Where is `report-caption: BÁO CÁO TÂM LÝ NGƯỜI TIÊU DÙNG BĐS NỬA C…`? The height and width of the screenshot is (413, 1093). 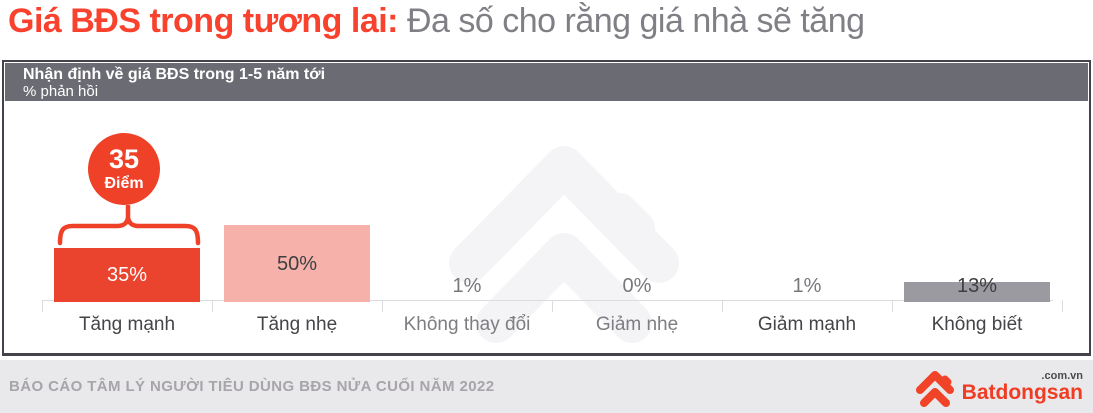 report-caption: BÁO CÁO TÂM LÝ NGƯỜI TIÊU DÙNG BĐS NỬA C… is located at coordinates (252, 386).